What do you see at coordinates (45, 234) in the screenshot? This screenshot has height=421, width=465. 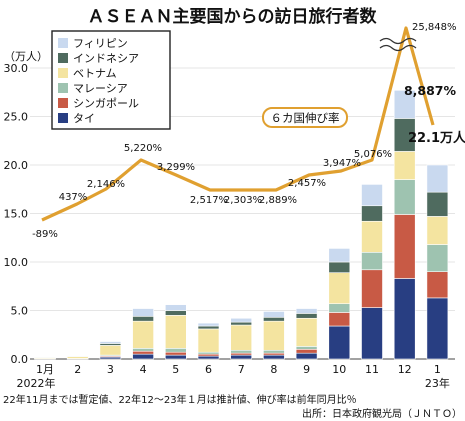 I see `growth-value-label: -89%` at bounding box center [45, 234].